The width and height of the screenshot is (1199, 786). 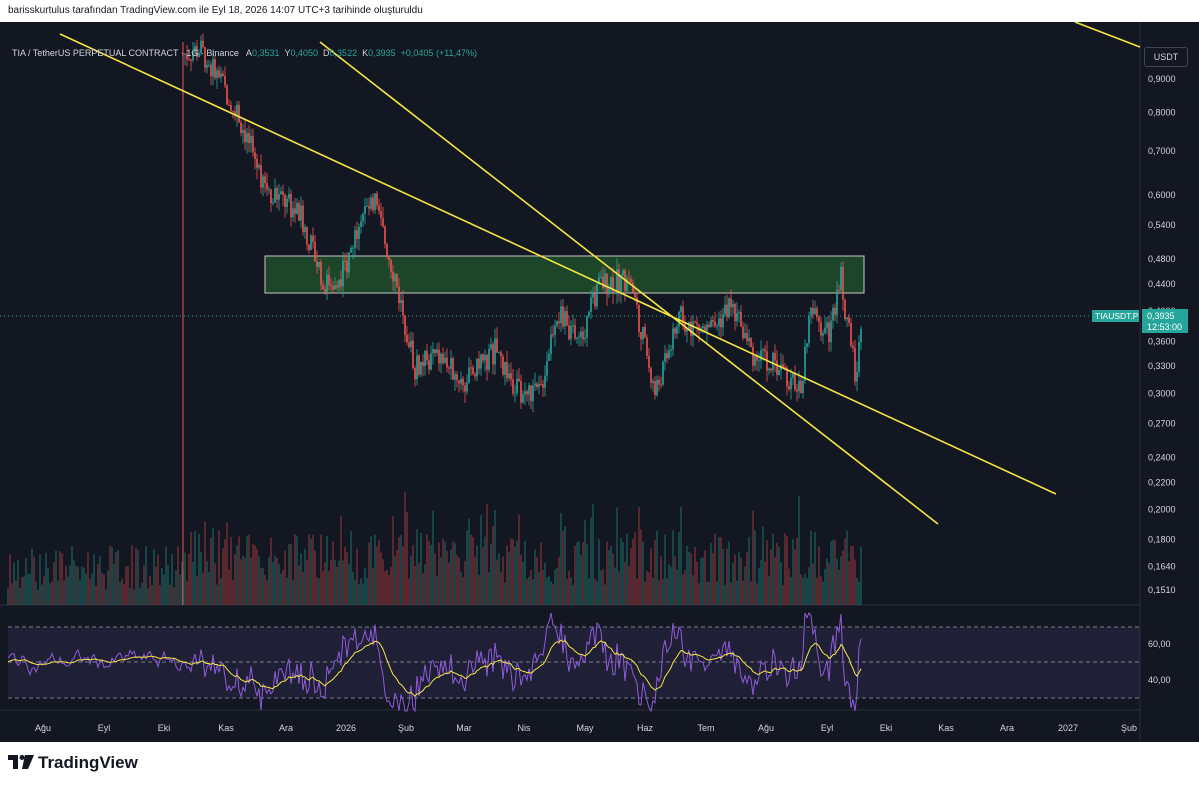 What do you see at coordinates (1162, 195) in the screenshot?
I see `price-tick-label: 0,6000` at bounding box center [1162, 195].